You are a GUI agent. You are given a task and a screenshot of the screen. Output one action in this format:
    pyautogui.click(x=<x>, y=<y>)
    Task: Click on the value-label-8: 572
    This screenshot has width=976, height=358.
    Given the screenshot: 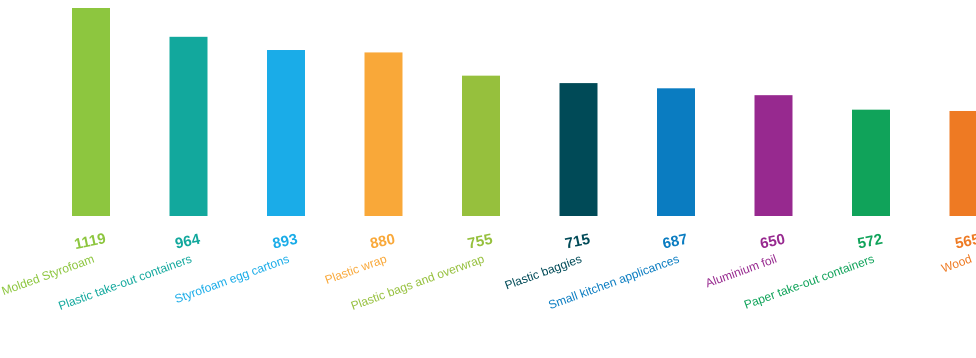 What is the action you would take?
    pyautogui.click(x=870, y=242)
    